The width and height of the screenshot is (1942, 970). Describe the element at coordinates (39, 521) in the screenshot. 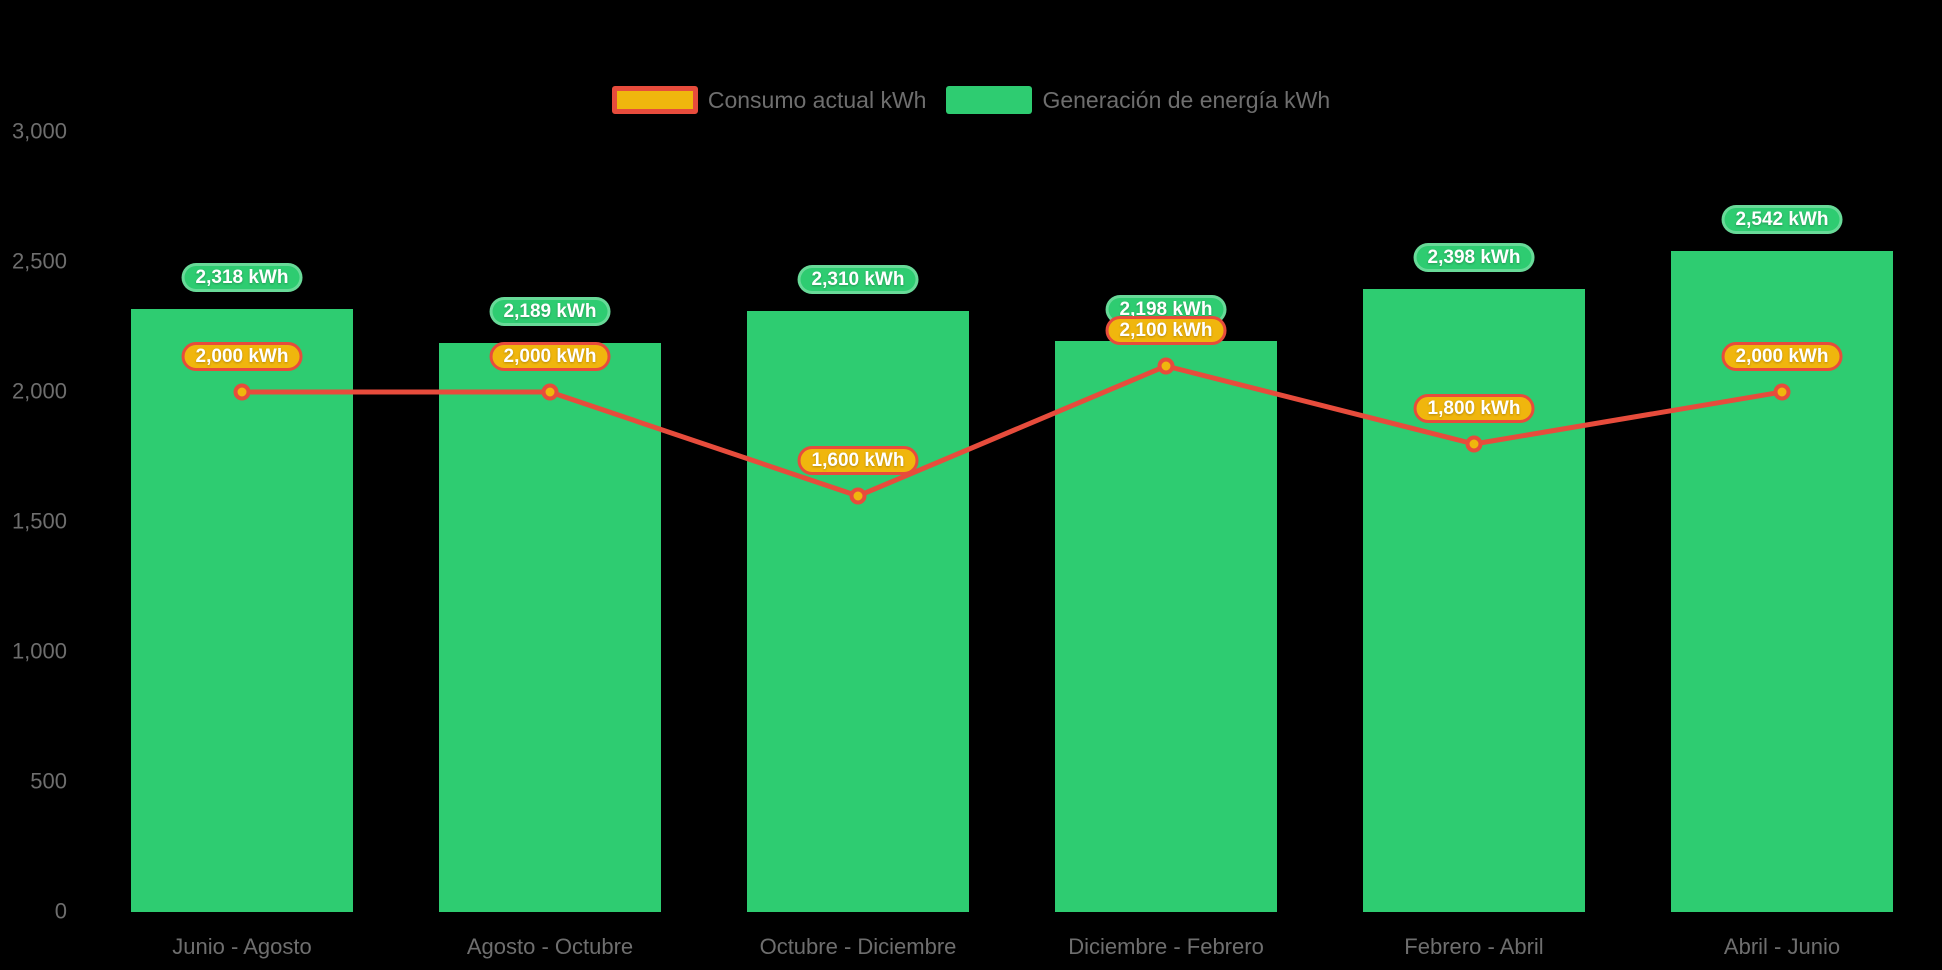

I see `y-tick-label: 1,500` at that location.